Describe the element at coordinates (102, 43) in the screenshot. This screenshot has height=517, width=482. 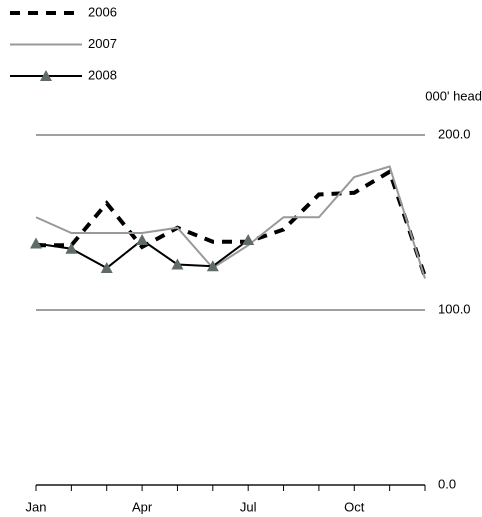
I see `legend-label: 2007` at that location.